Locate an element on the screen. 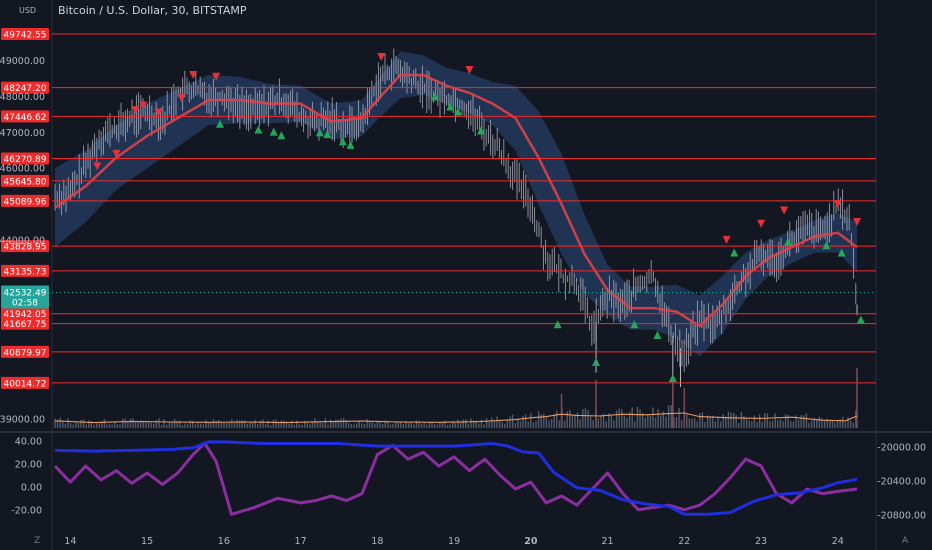 The image size is (932, 550). price-axis-tick: 47000.00 is located at coordinates (22, 133).